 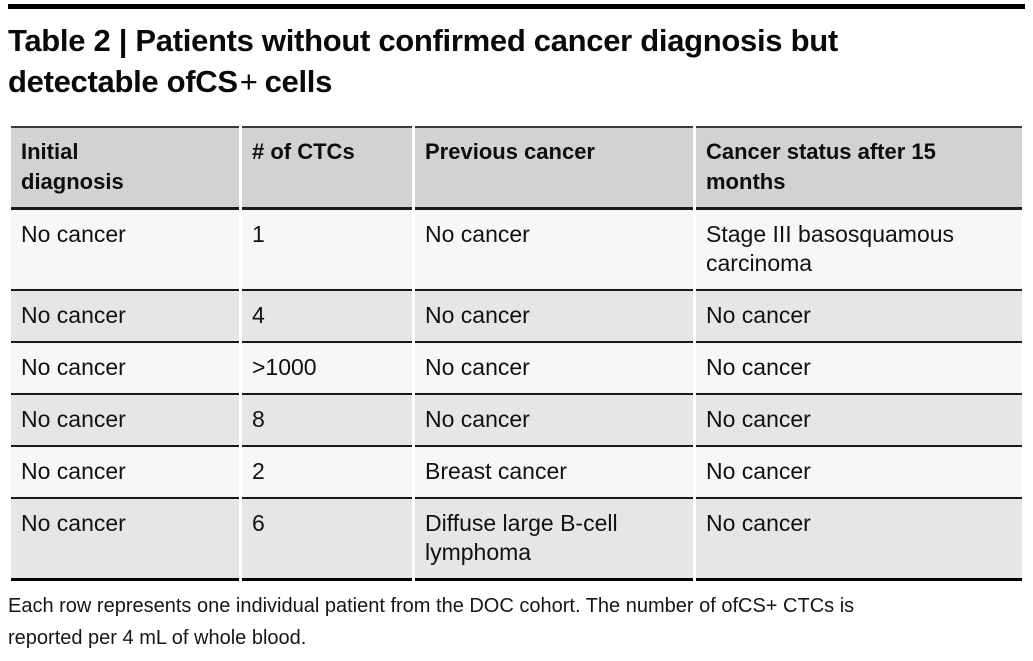 I want to click on table-title-line2-suffix: cells, so click(x=298, y=81).